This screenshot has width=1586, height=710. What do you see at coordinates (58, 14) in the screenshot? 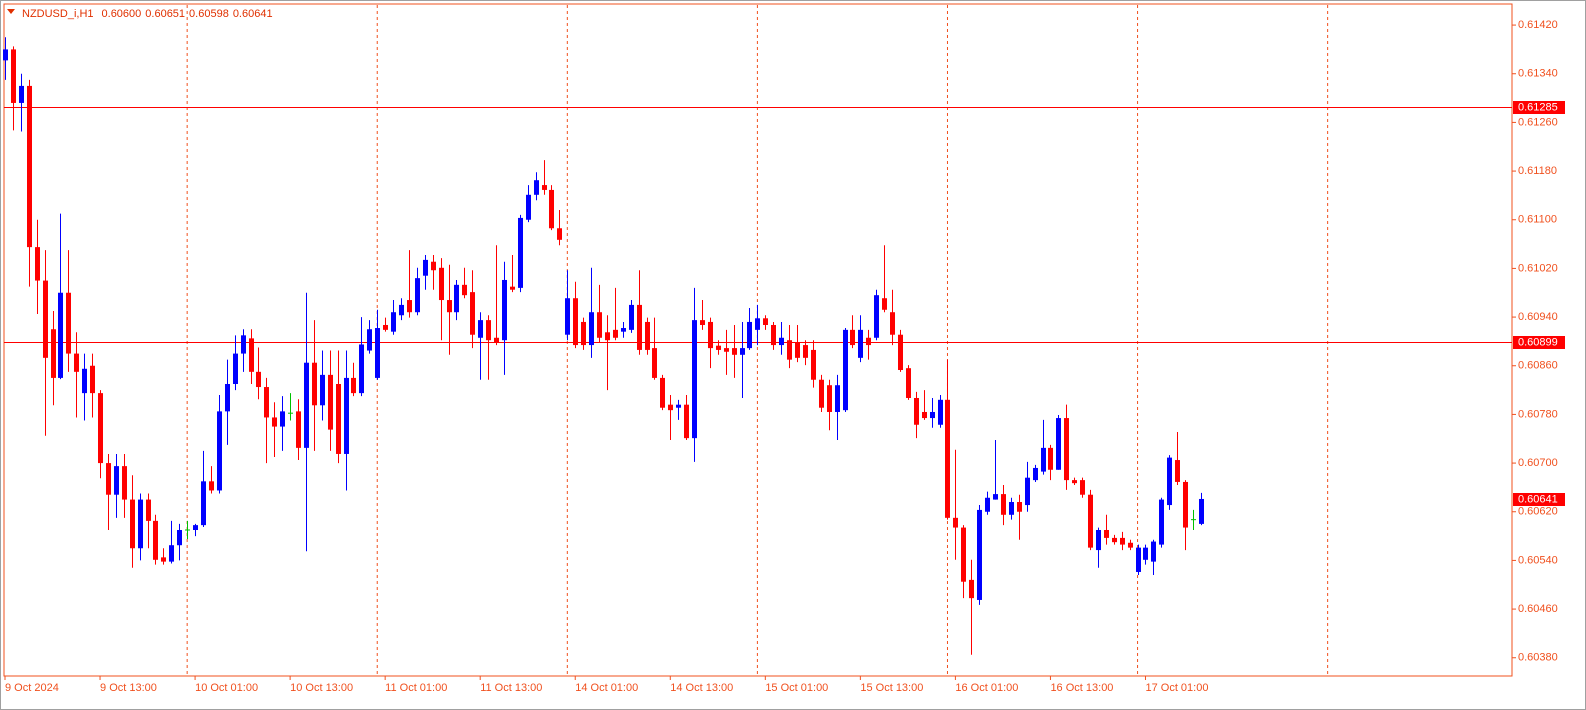
I see `symbol: NZDUSD_i,H1` at bounding box center [58, 14].